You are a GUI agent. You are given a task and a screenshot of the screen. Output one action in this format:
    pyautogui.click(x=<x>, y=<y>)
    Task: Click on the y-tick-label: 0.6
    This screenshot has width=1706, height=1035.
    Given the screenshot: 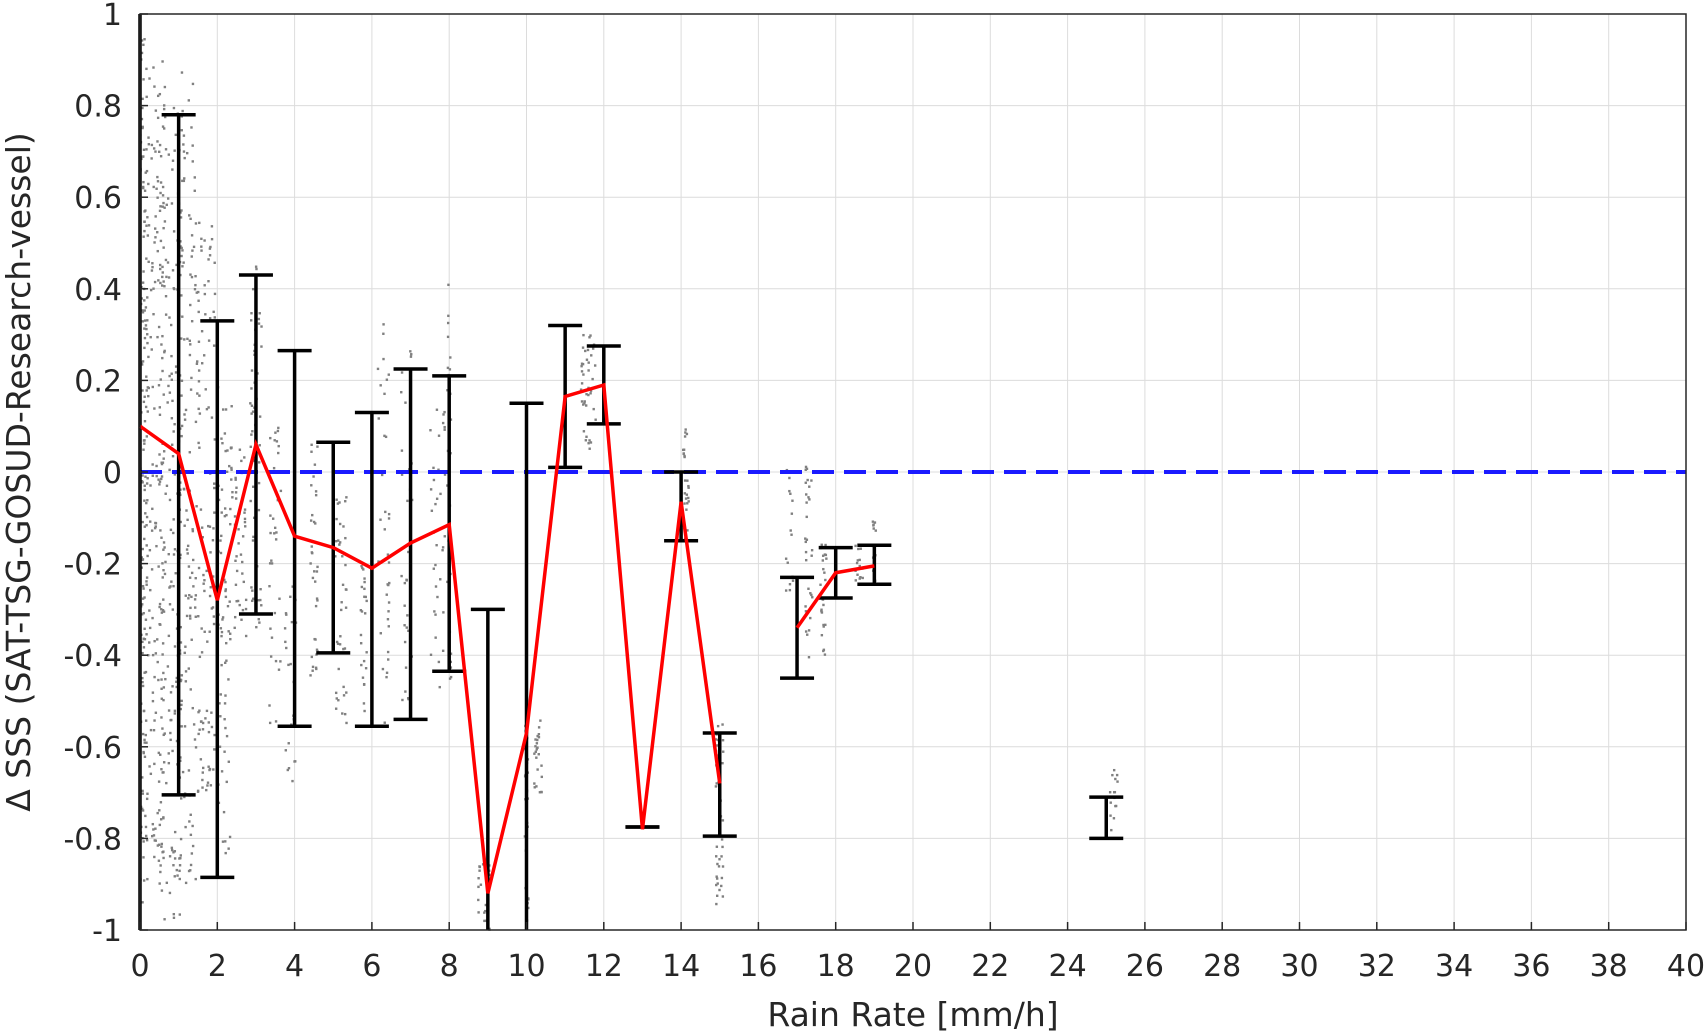 What is the action you would take?
    pyautogui.click(x=98, y=198)
    